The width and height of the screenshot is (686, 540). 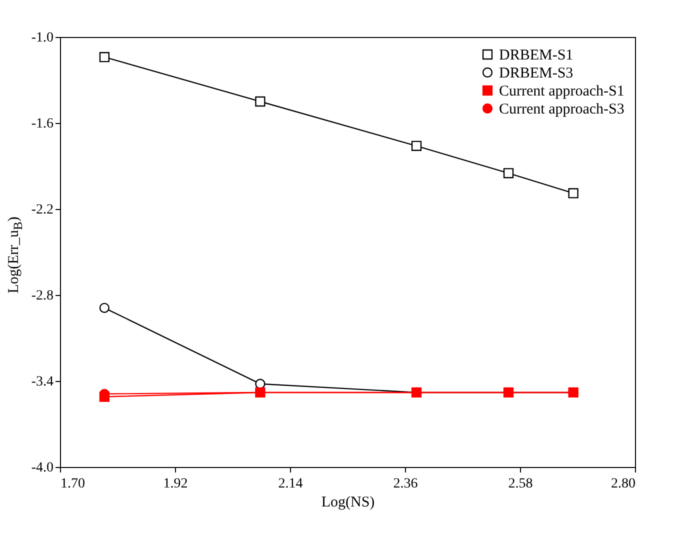 I want to click on y-tick-label: -1.0, so click(x=42, y=38).